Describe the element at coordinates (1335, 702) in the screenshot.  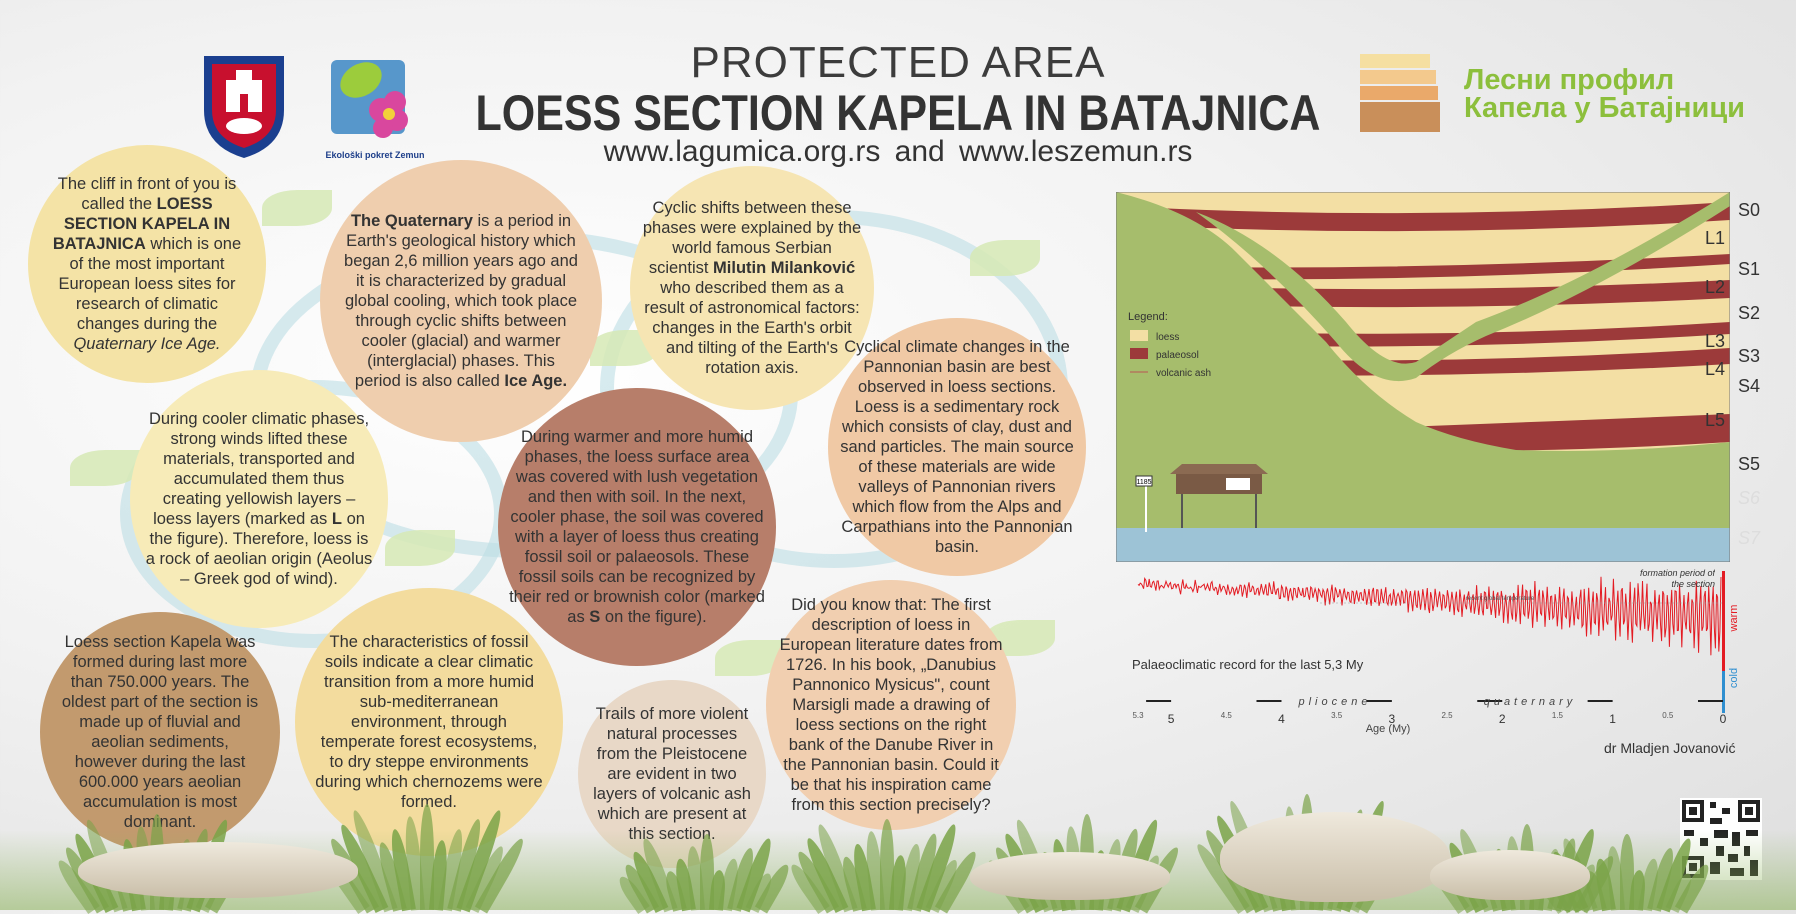
I see `epoch-pliocene: pliocene` at that location.